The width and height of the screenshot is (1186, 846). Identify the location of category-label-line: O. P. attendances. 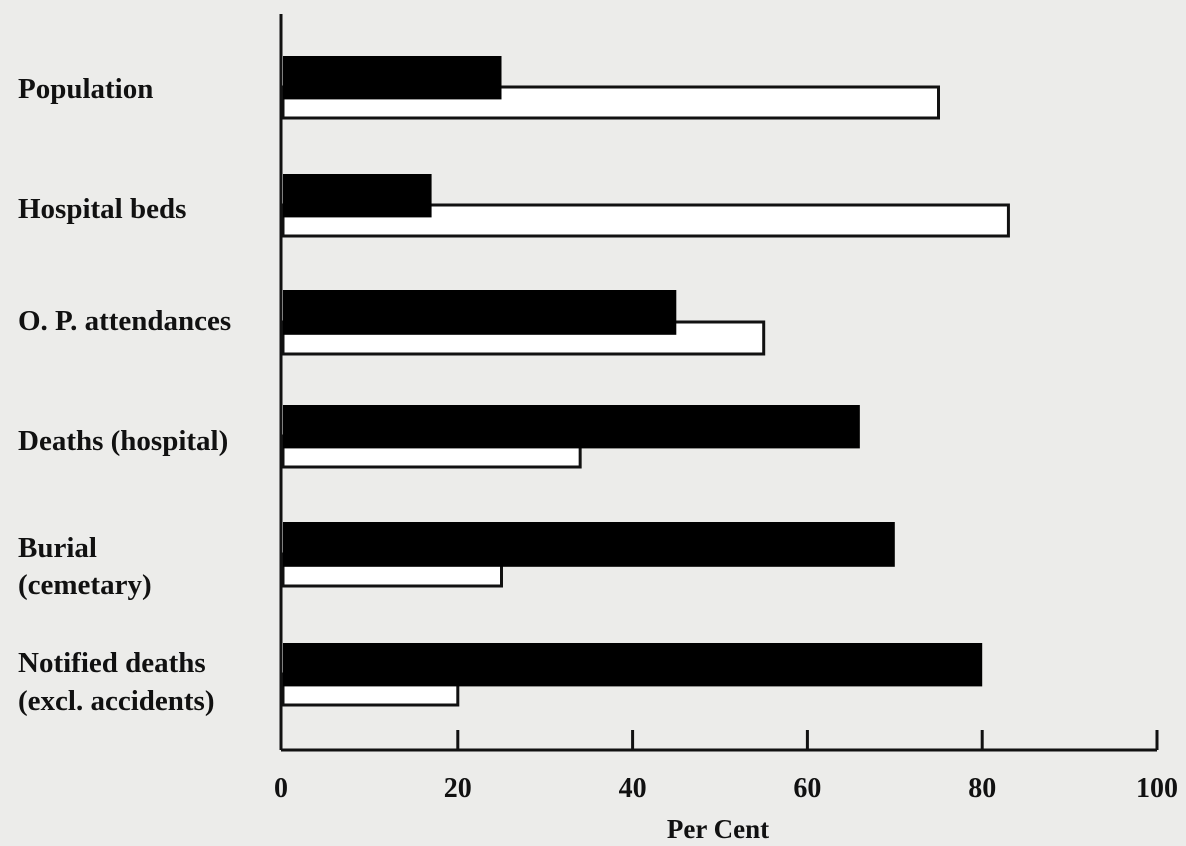
(124, 321).